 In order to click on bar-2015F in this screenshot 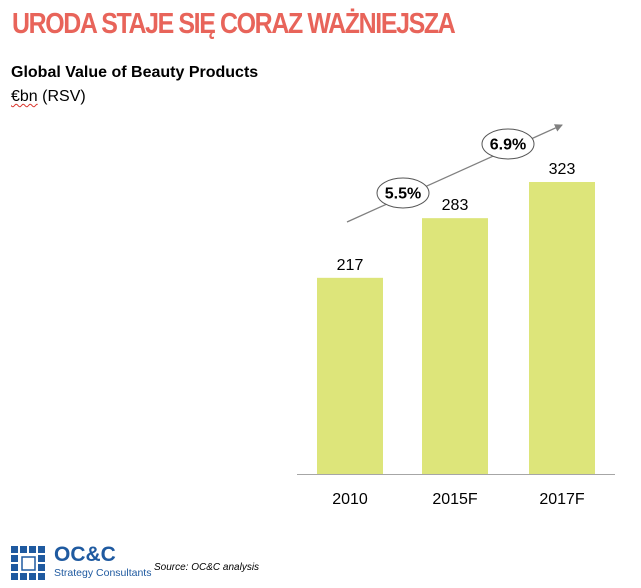, I will do `click(455, 346)`.